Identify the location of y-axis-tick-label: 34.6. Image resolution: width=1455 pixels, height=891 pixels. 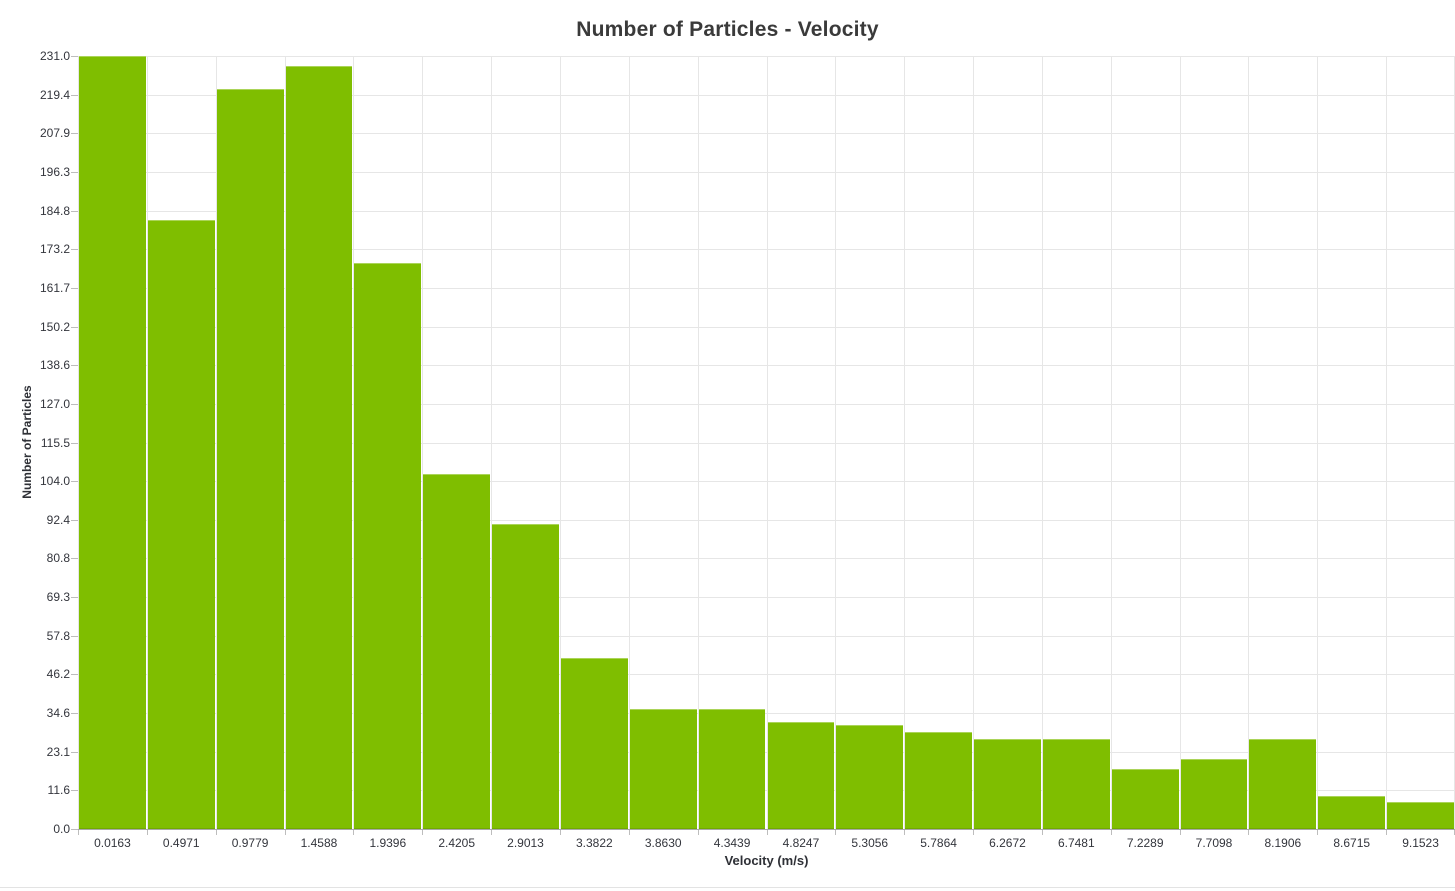
(58, 713).